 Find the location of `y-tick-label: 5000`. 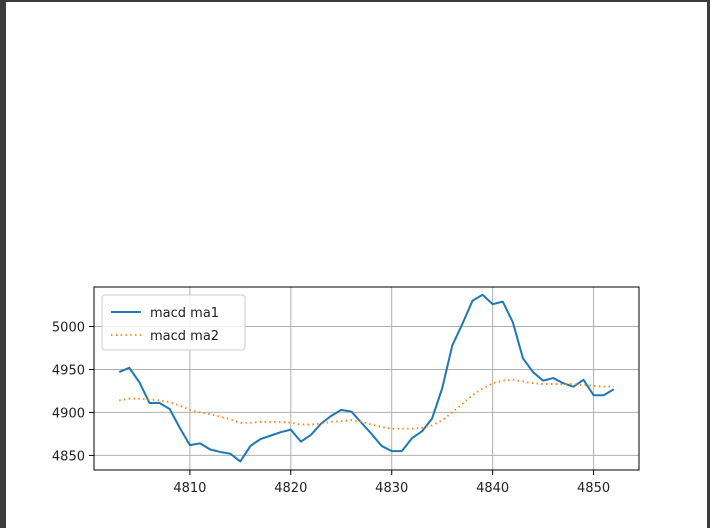

y-tick-label: 5000 is located at coordinates (68, 328).